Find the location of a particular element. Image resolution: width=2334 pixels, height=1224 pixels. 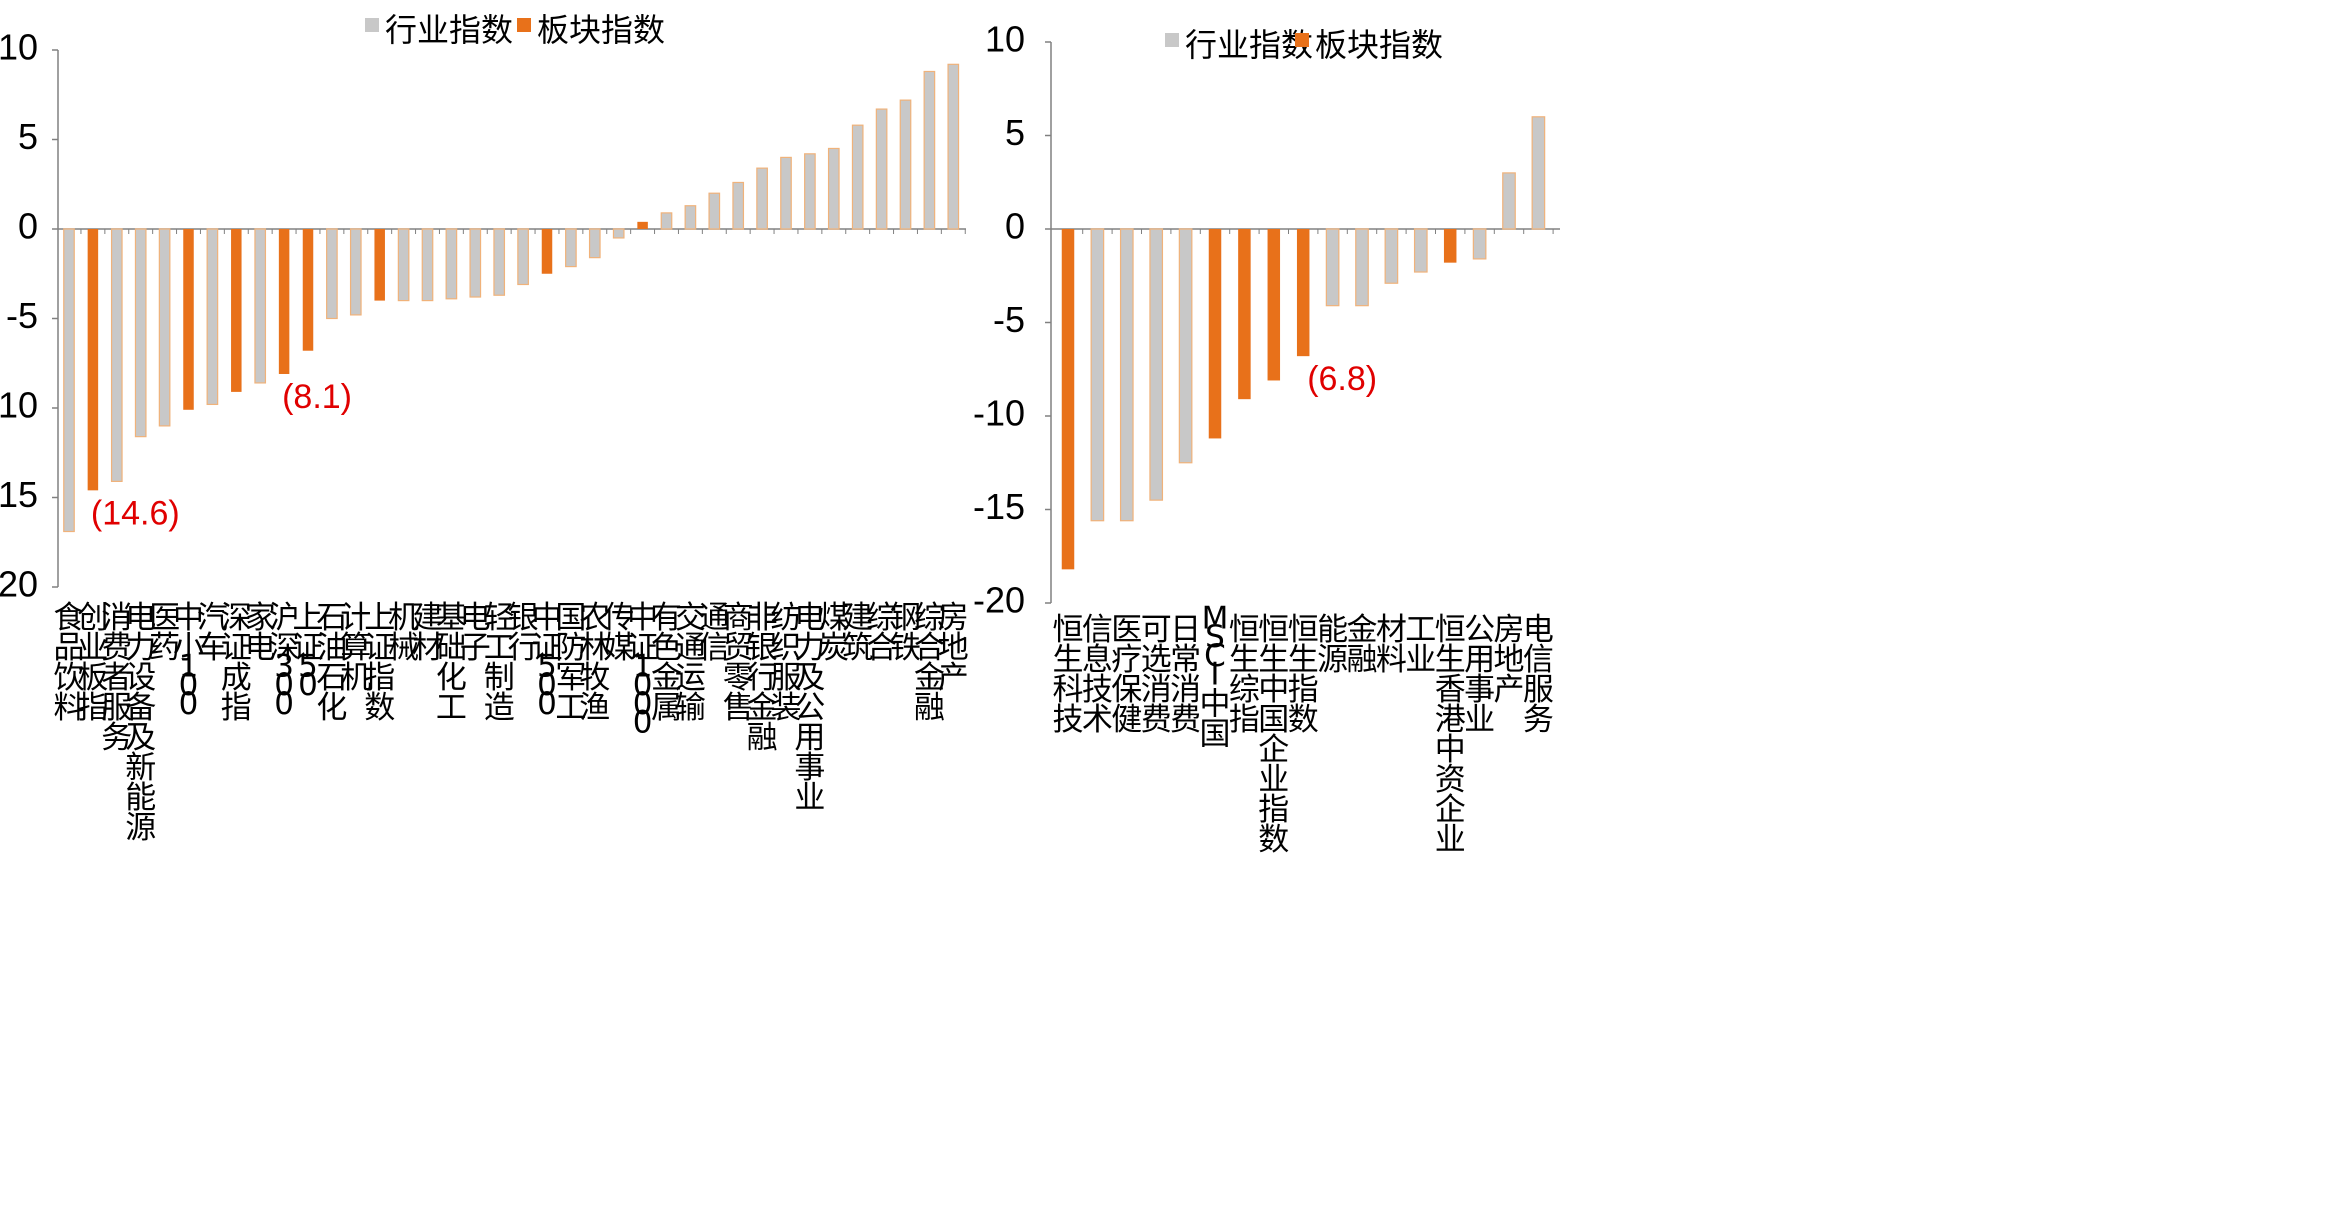

value-annotation: (6.8) is located at coordinates (1342, 379).